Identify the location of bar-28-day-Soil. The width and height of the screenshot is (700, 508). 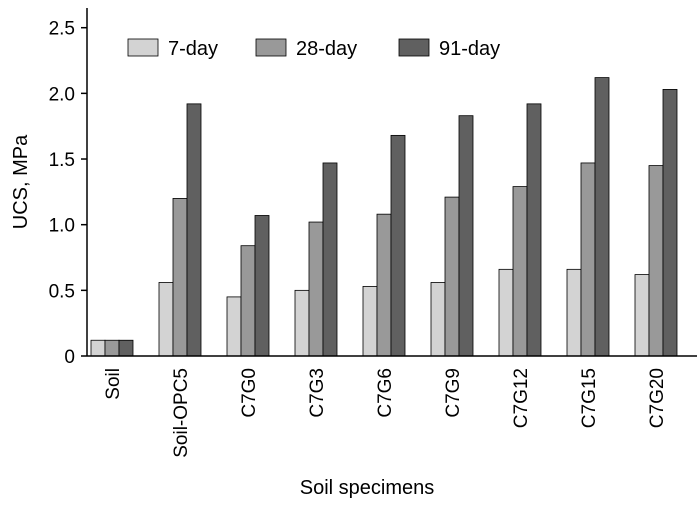
(112, 348).